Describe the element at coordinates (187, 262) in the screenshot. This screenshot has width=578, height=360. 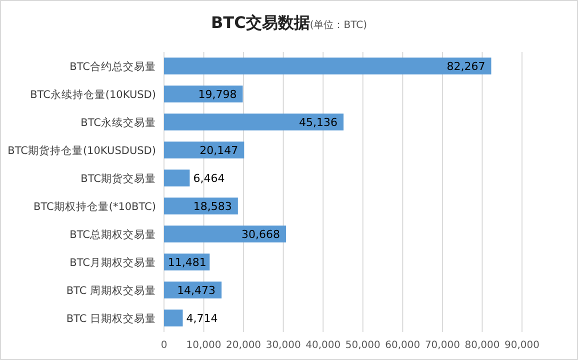
I see `data-label: 11,481` at that location.